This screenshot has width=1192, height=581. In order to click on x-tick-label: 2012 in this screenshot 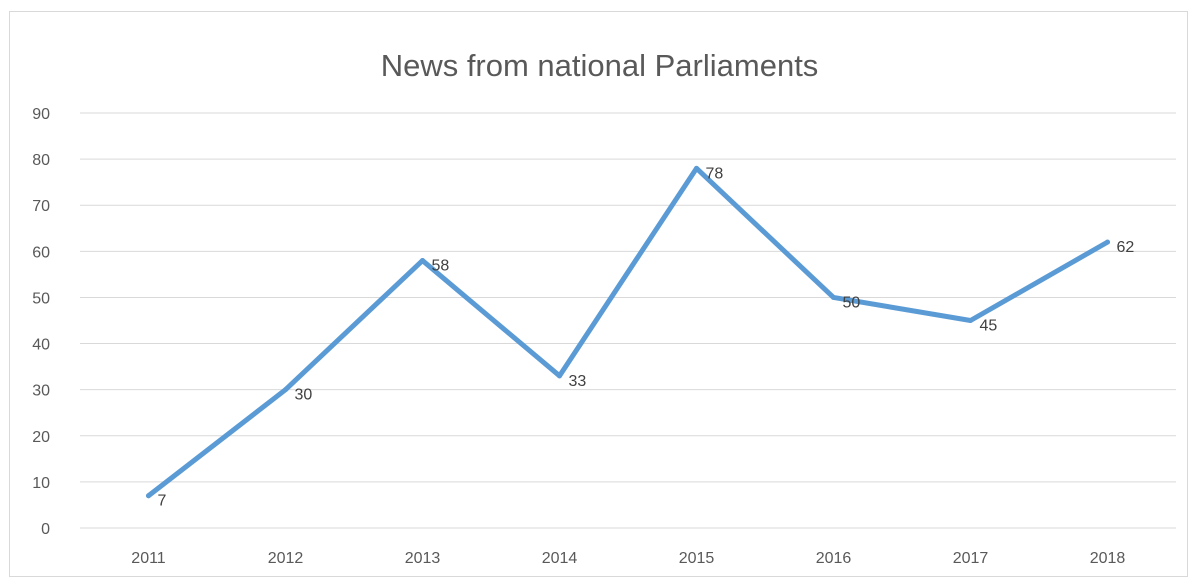, I will do `click(286, 558)`.